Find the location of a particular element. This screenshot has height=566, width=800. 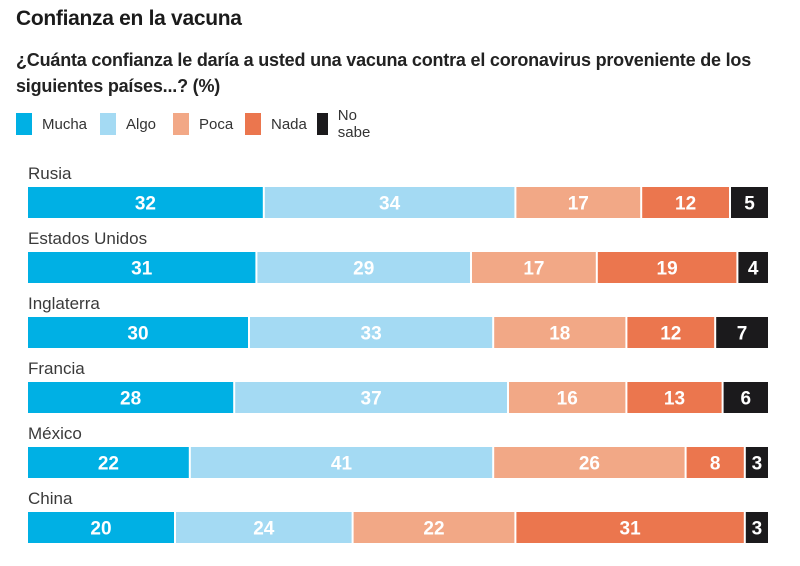

data-label-no-sabe: 4 is located at coordinates (753, 269).